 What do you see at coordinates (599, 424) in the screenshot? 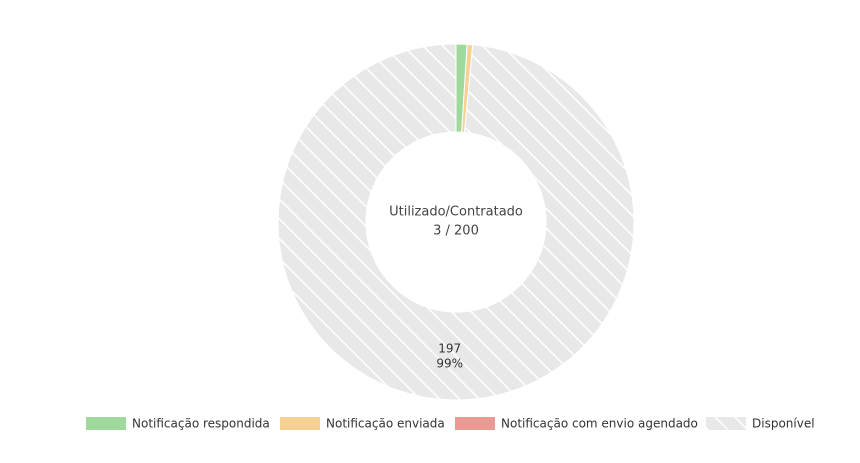
I see `legend-label: Notificação com envio agendado` at bounding box center [599, 424].